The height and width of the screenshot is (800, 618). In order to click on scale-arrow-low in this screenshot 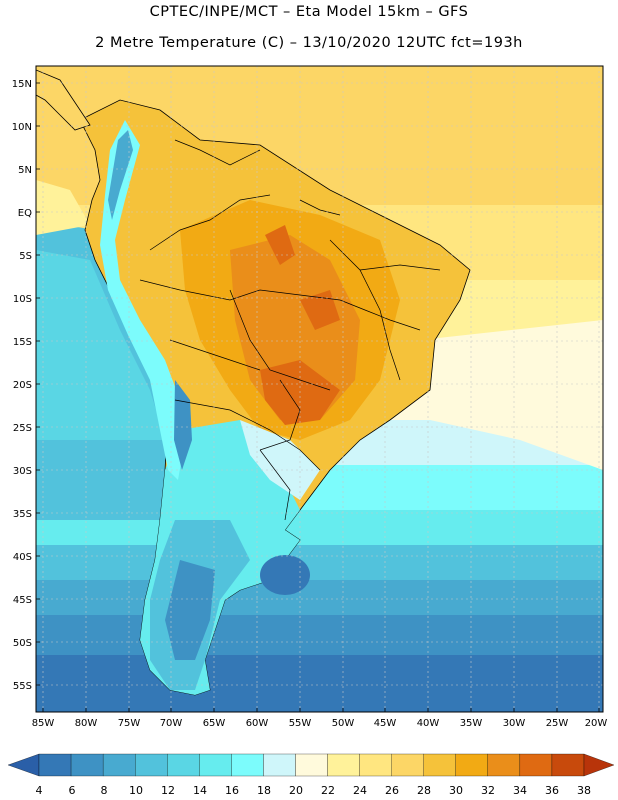, I will do `click(23, 765)`.